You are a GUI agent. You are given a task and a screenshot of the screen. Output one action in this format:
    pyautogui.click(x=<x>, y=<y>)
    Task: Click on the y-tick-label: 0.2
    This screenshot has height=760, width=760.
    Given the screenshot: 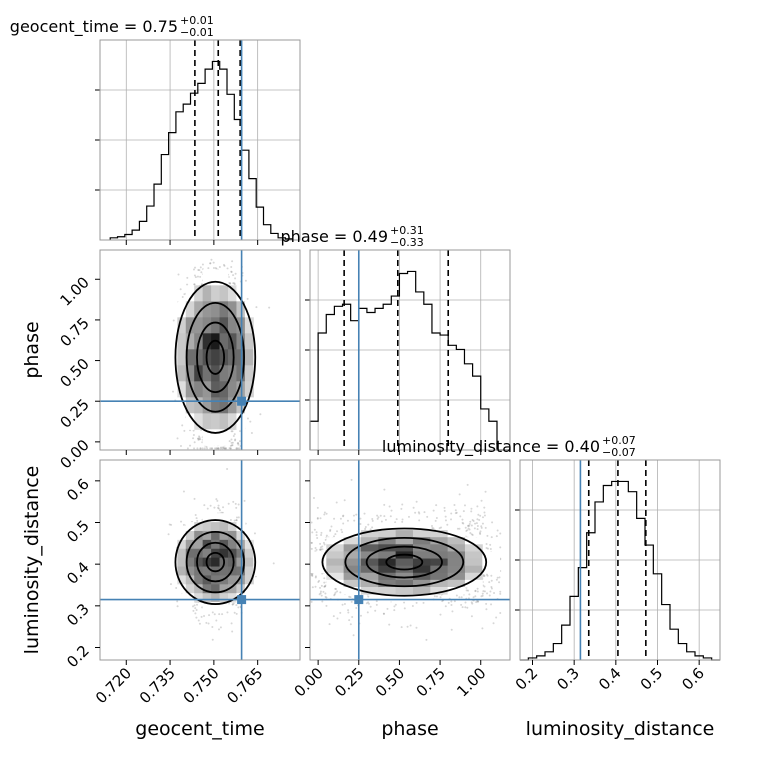 What is the action you would take?
    pyautogui.click(x=78, y=657)
    